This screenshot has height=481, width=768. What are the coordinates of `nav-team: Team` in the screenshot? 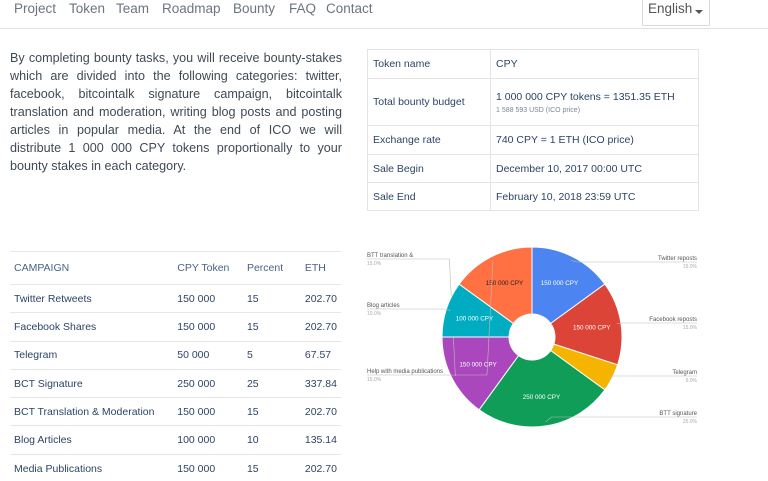 It's located at (133, 8).